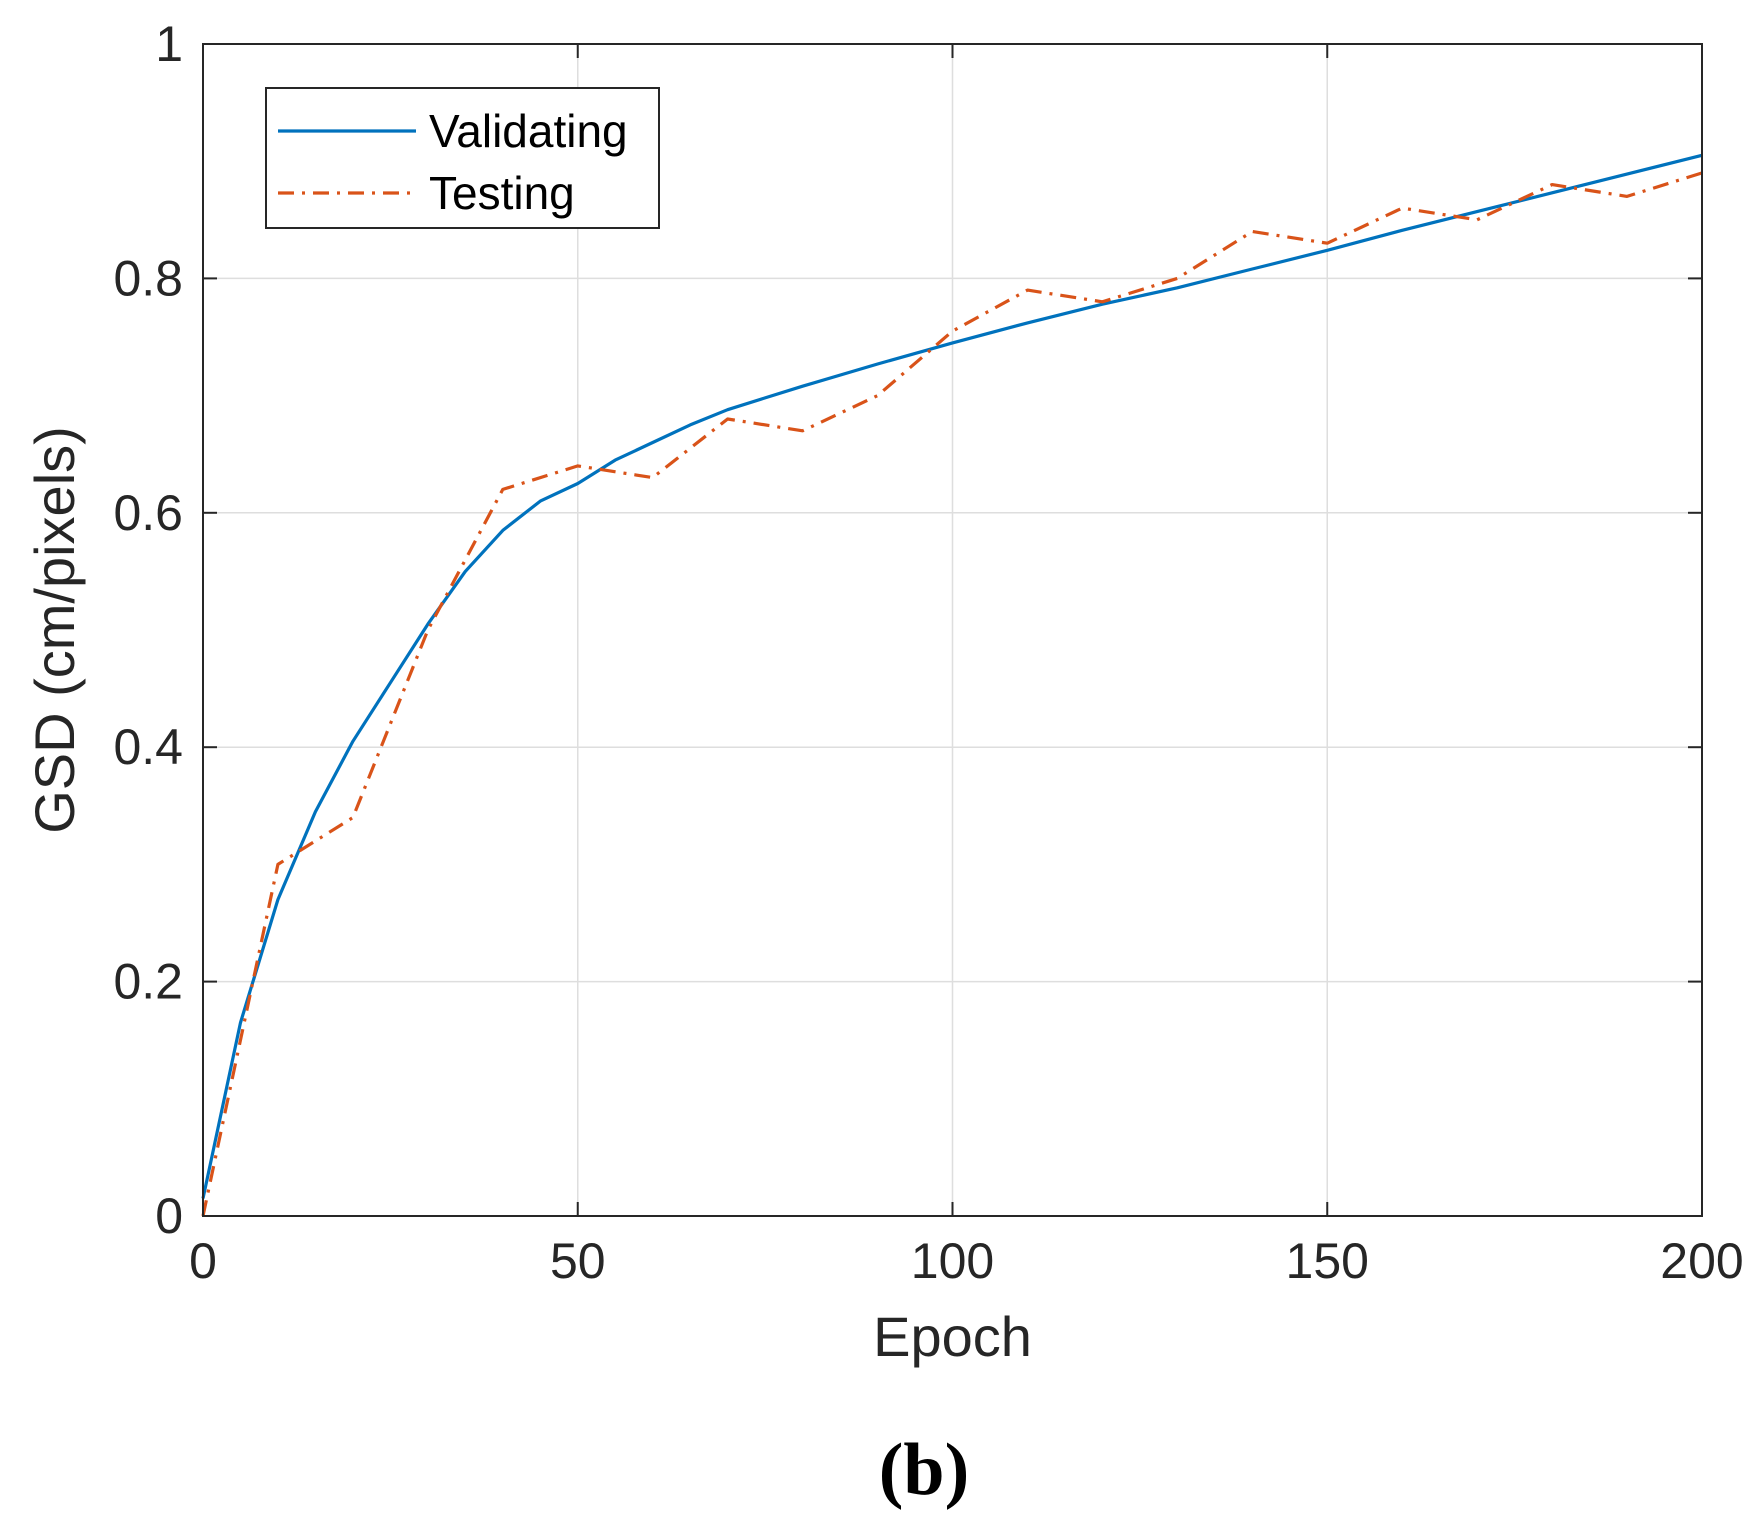  Describe the element at coordinates (952, 1336) in the screenshot. I see `x-axis-title: Epoch` at that location.